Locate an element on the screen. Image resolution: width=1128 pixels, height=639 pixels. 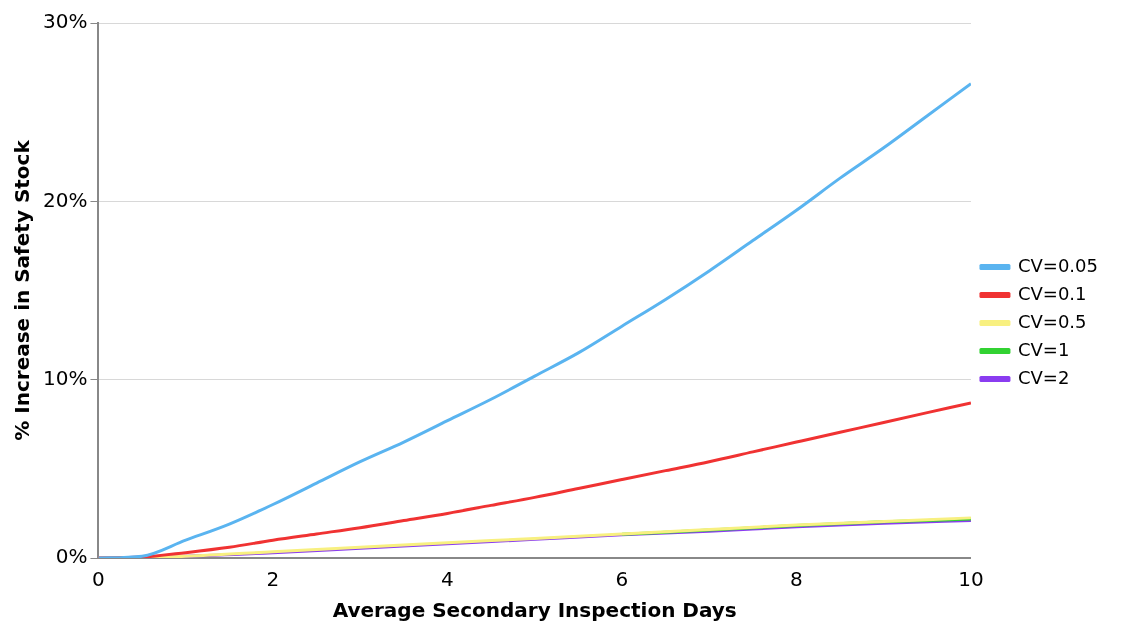
y-tick-label: 30% is located at coordinates (65, 21).